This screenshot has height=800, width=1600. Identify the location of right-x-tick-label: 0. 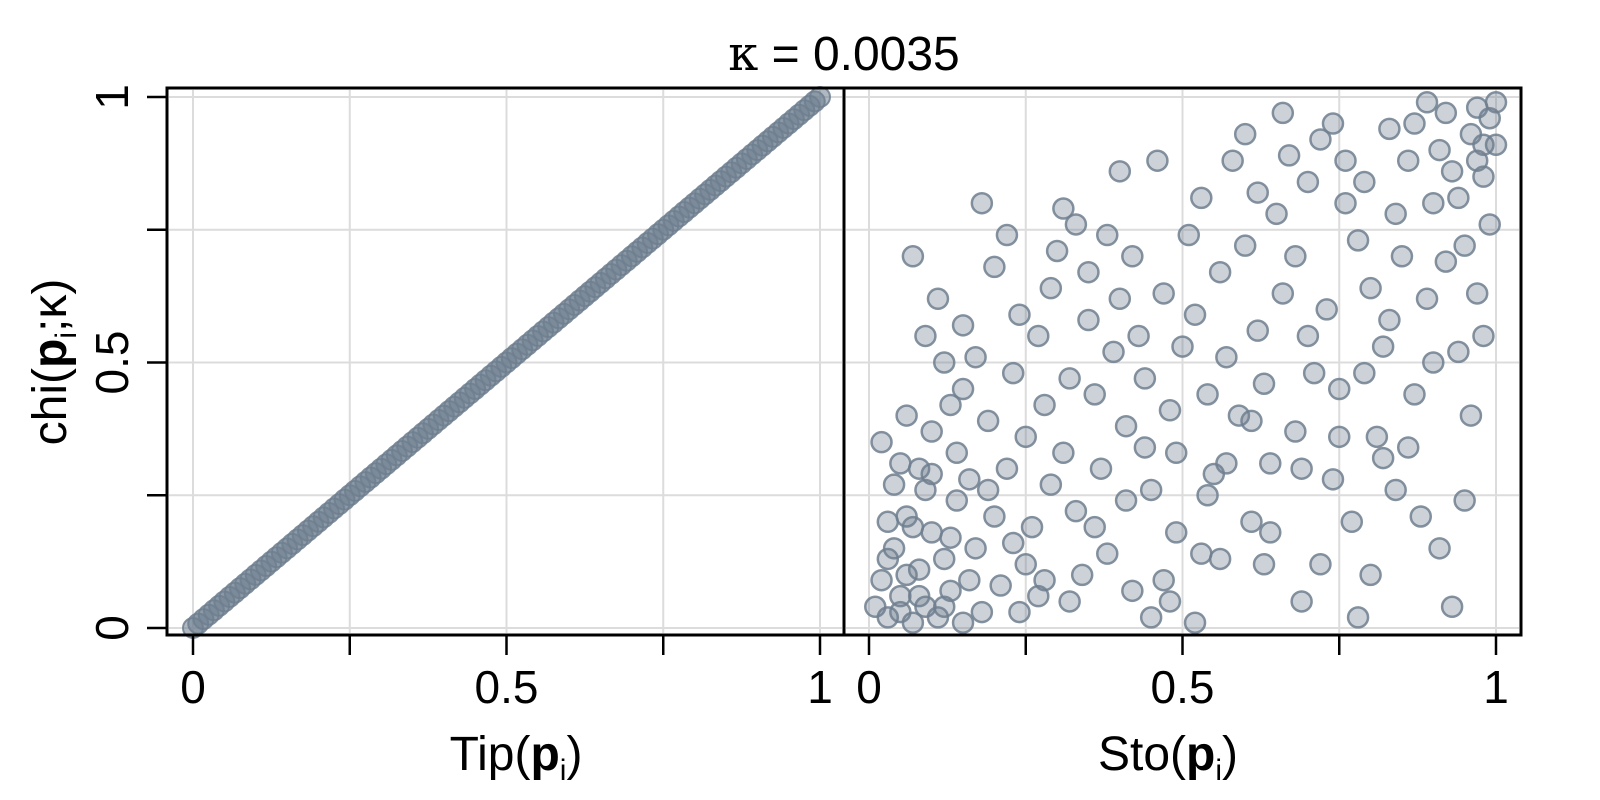
(869, 687).